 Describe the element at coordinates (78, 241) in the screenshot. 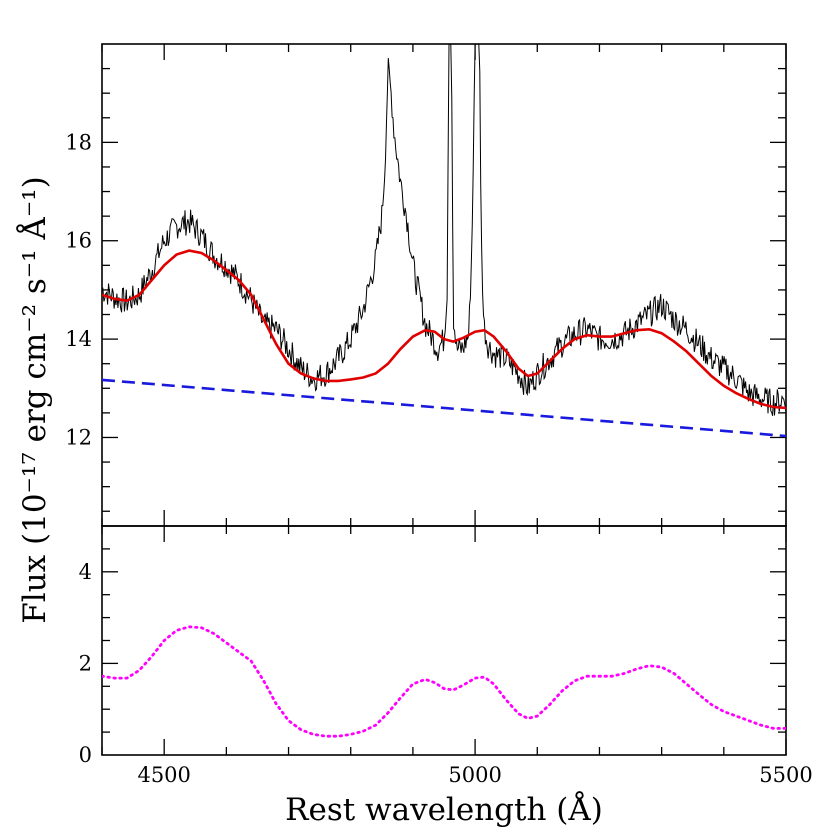

I see `y-tick-label: 16` at that location.